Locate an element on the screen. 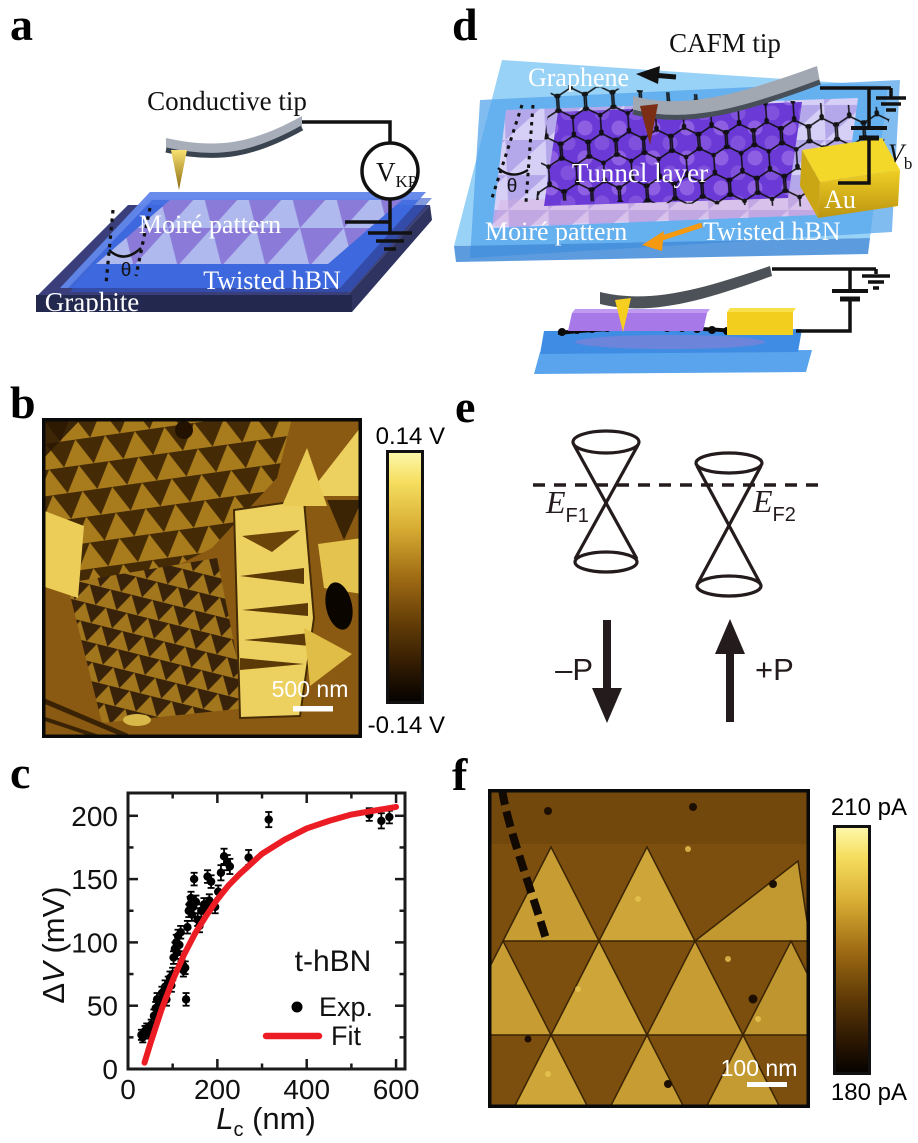  ef1-label: EF1 is located at coordinates (567, 505).